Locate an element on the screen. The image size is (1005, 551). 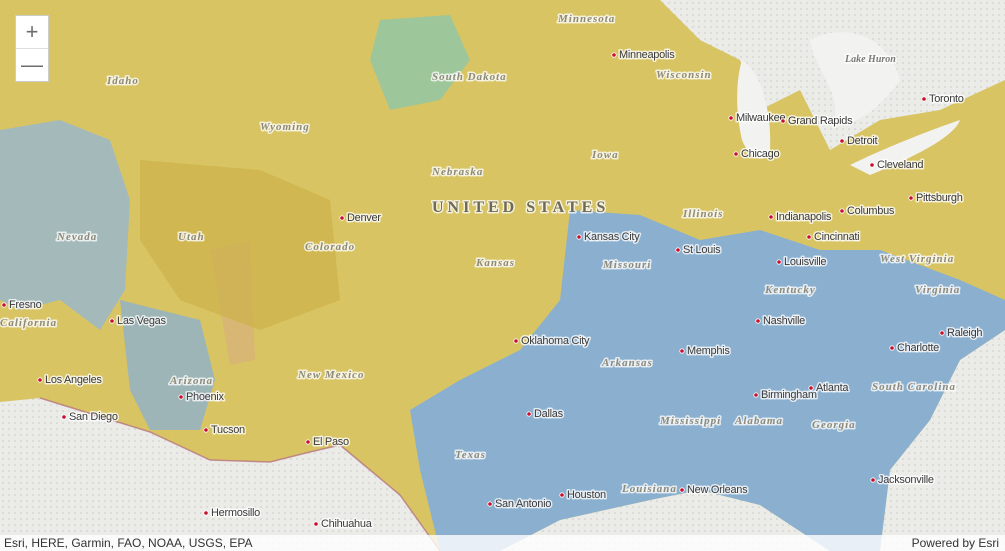
state-label: Illinois is located at coordinates (702, 214).